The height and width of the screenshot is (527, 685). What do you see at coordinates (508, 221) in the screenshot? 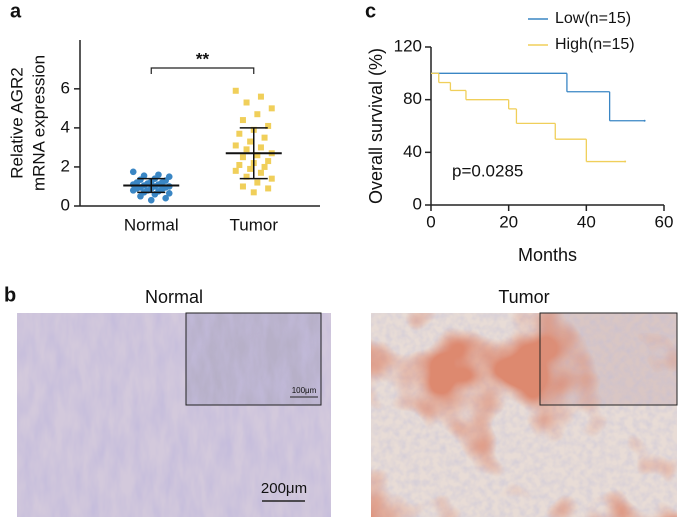
I see `x-tick-label: 20` at bounding box center [508, 221].